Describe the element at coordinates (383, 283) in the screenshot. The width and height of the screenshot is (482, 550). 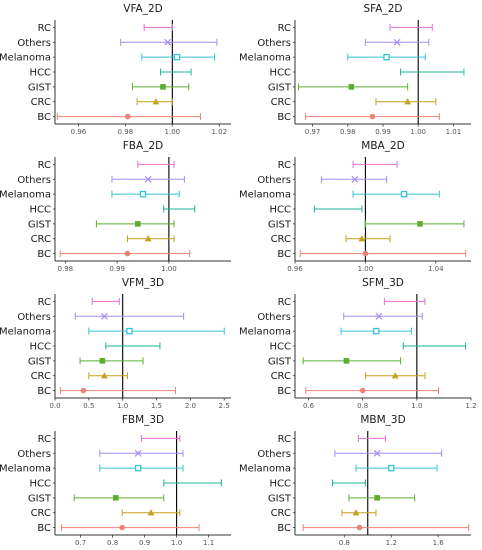
I see `panel-title: SFM_3D` at that location.